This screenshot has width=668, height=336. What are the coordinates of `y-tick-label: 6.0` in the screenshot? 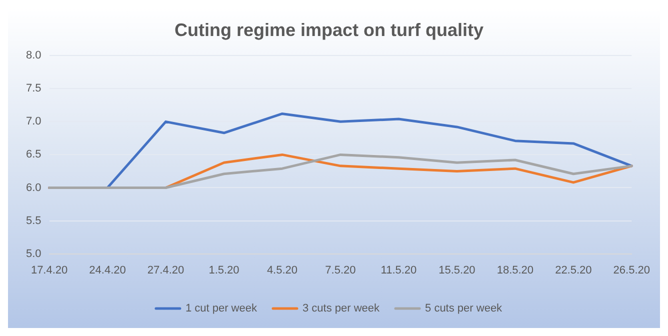 It's located at (34, 188).